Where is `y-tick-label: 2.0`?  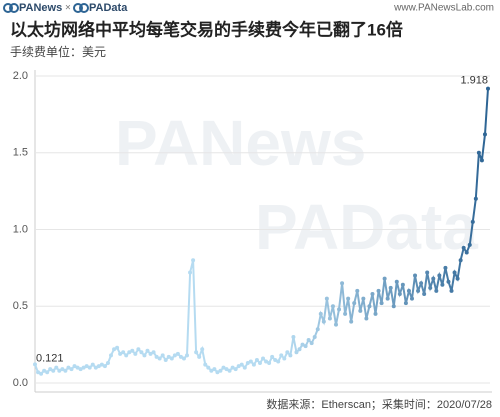
y-tick-label: 2.0 is located at coordinates (20, 76).